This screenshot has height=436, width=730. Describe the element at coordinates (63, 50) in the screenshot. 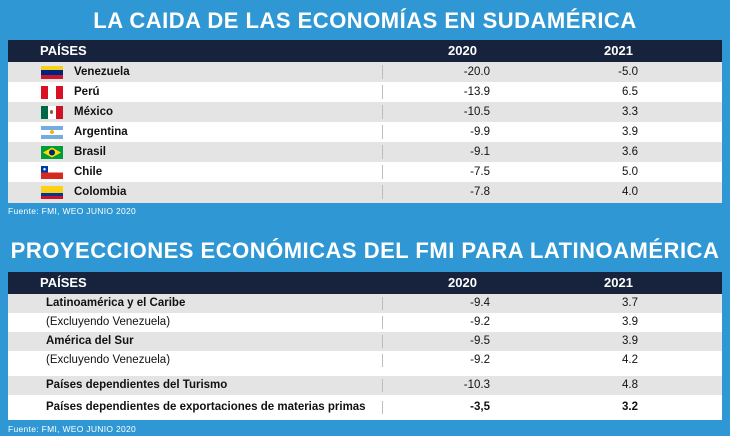

I see `table1-col-countries: PAÍSES` at that location.